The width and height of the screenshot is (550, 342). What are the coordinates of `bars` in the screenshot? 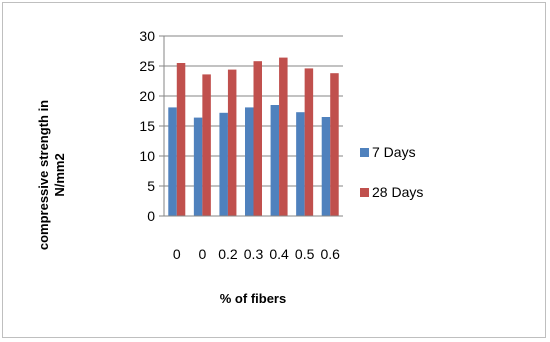 It's located at (253, 137).